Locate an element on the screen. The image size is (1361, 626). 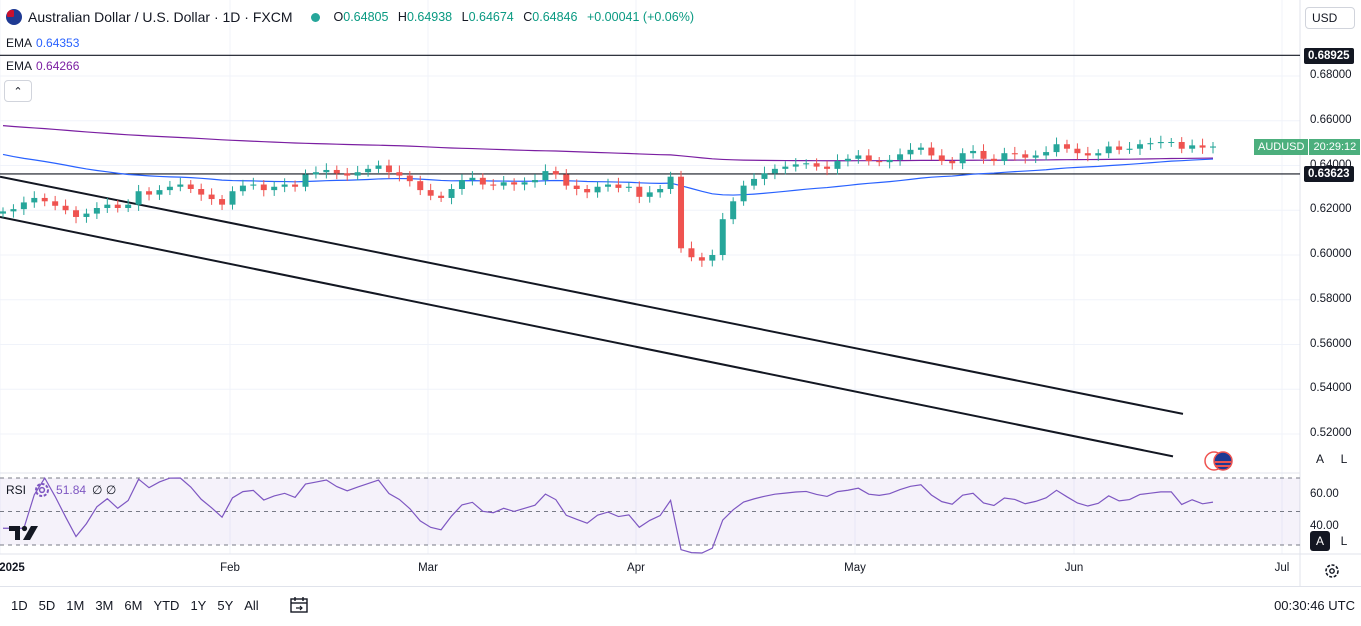
close-label: C is located at coordinates (528, 17).